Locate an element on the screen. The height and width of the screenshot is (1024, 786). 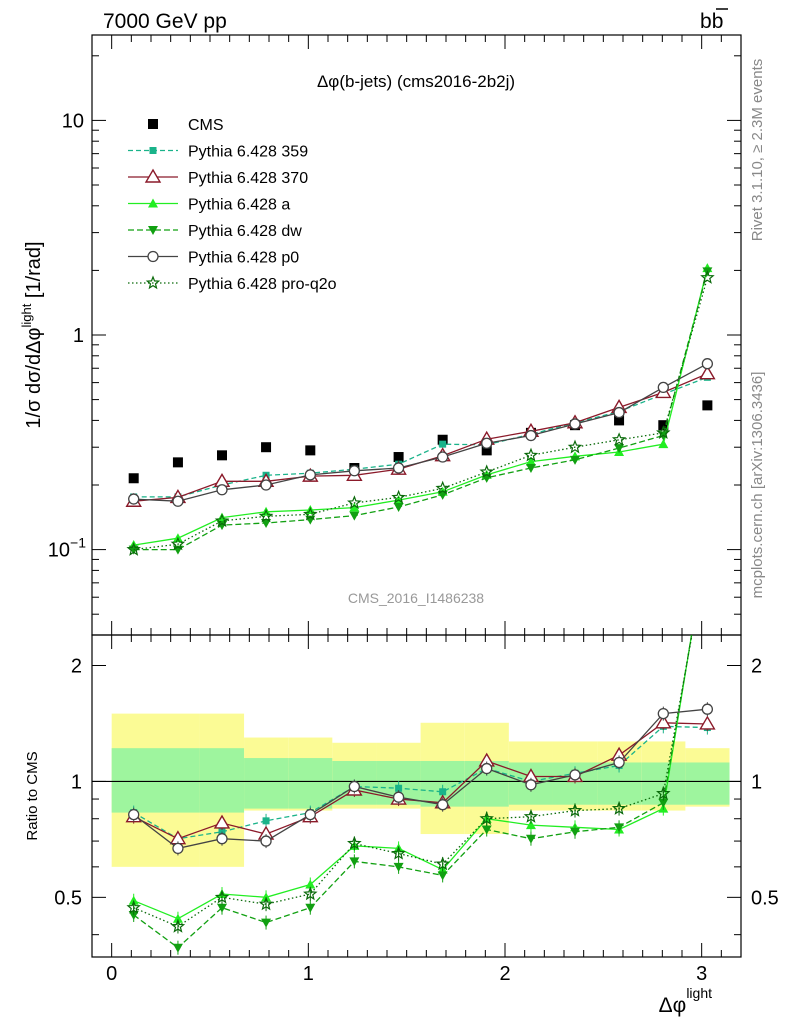
xtick-label: 2 is located at coordinates (504, 974).